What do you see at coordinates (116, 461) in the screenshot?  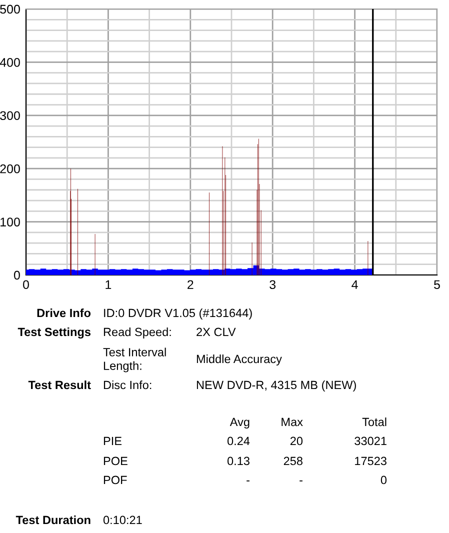 I see `text: POE` at bounding box center [116, 461].